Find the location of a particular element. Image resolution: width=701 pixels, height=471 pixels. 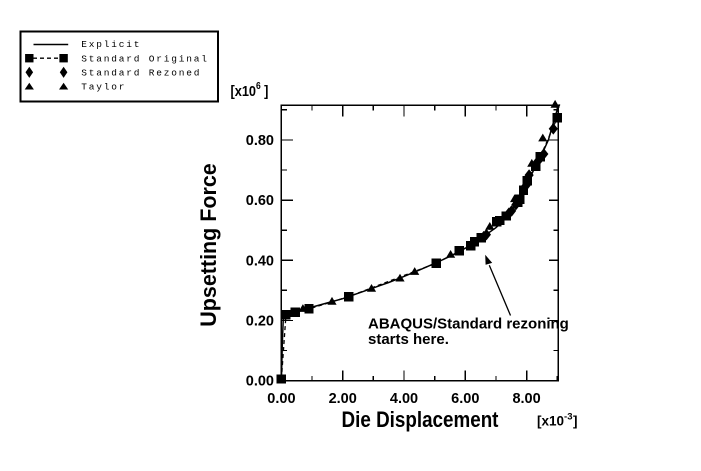

svg-text: Upsetting Force is located at coordinates (209, 244).